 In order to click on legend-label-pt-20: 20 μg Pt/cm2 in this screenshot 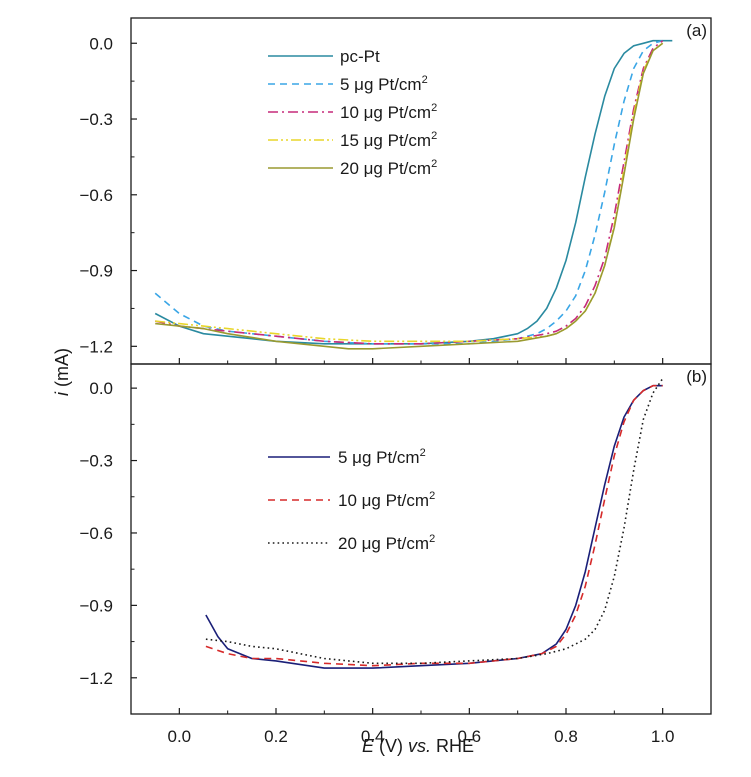, I will do `click(388, 168)`.